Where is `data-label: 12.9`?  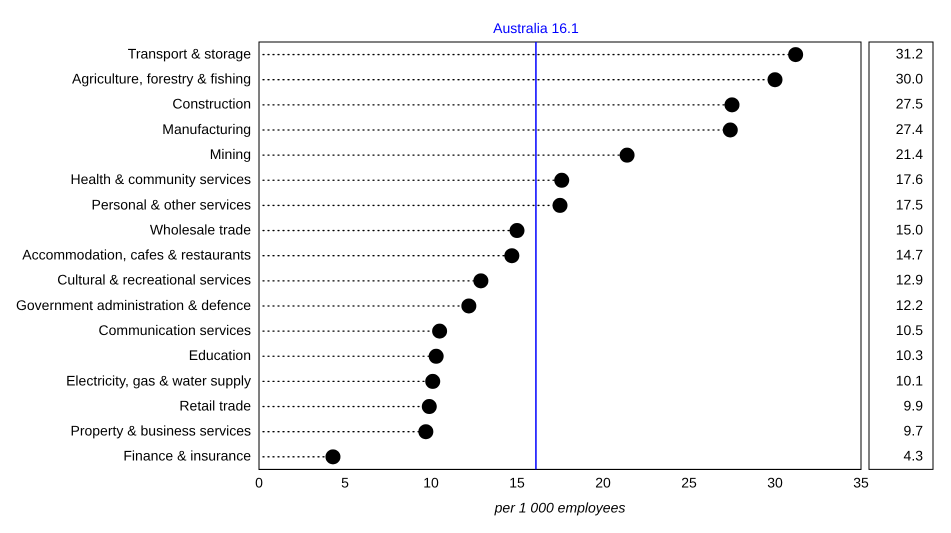
data-label: 12.9 is located at coordinates (910, 280).